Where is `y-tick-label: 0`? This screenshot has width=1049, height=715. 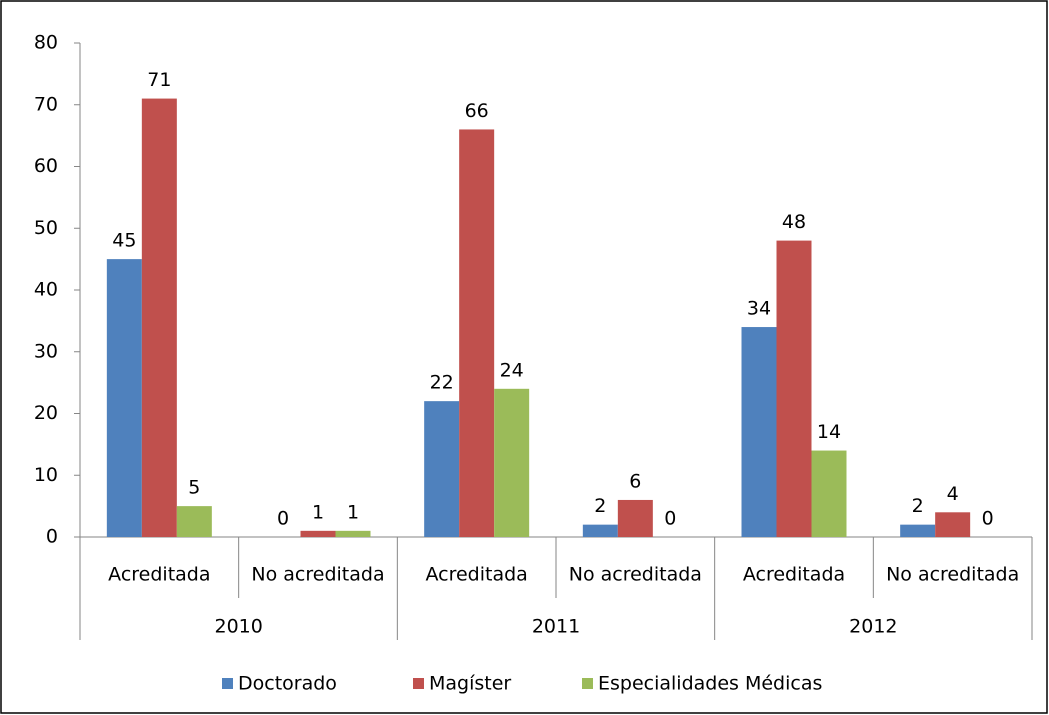
y-tick-label: 0 is located at coordinates (52, 537).